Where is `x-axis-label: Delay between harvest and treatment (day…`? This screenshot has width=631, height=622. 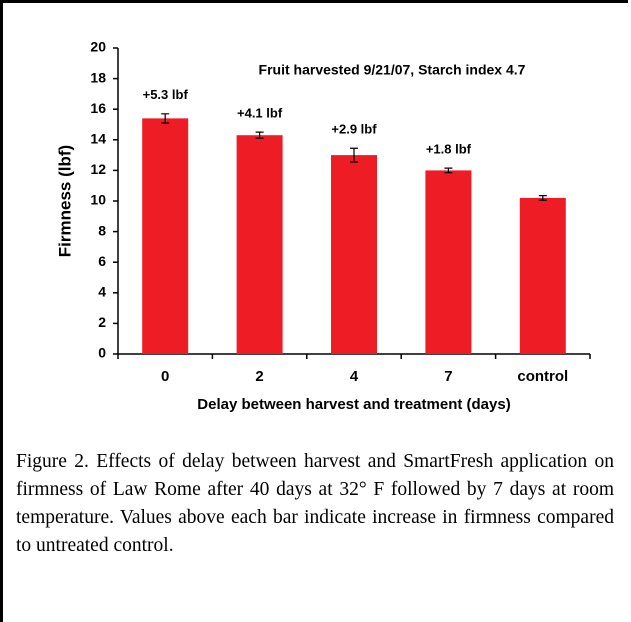
x-axis-label: Delay between harvest and treatment (day… is located at coordinates (353, 404).